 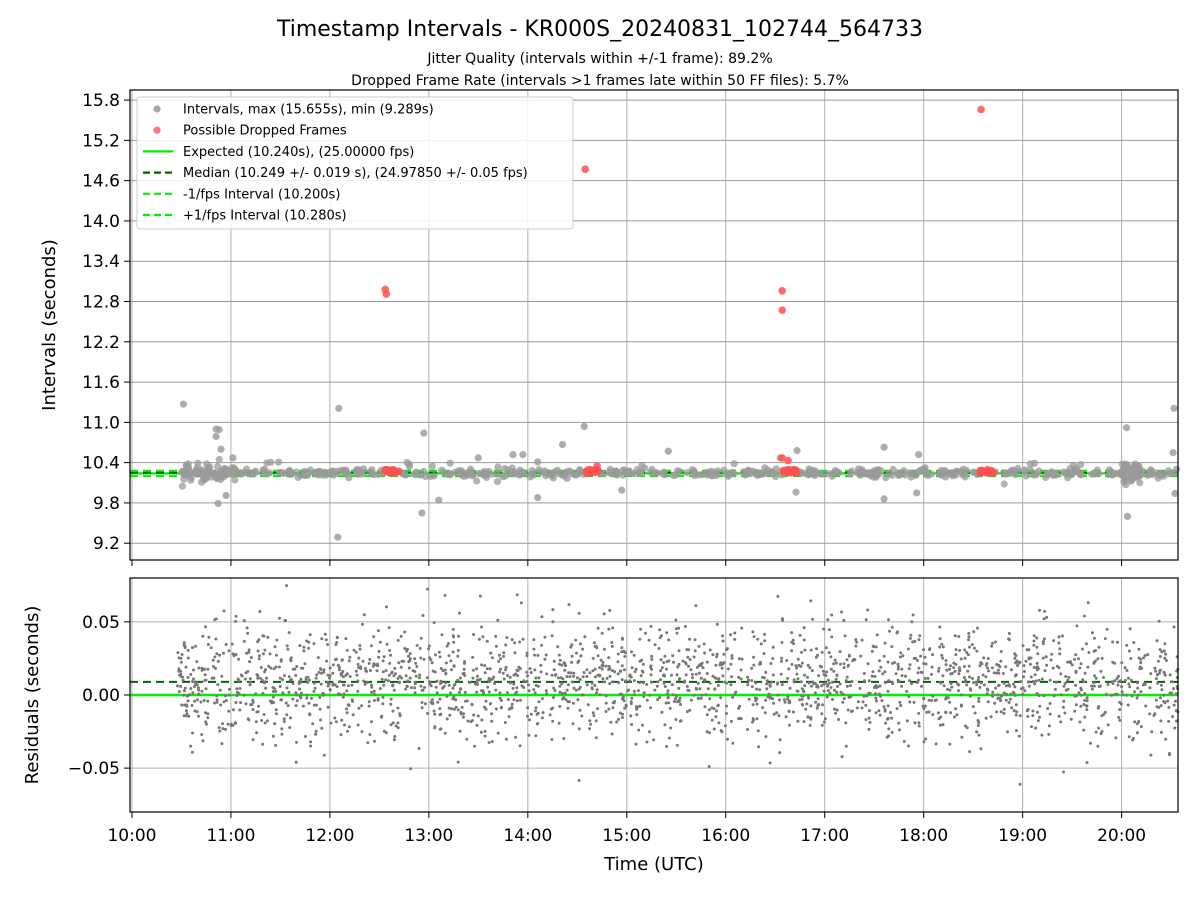 What do you see at coordinates (355, 163) in the screenshot?
I see `legend-box` at bounding box center [355, 163].